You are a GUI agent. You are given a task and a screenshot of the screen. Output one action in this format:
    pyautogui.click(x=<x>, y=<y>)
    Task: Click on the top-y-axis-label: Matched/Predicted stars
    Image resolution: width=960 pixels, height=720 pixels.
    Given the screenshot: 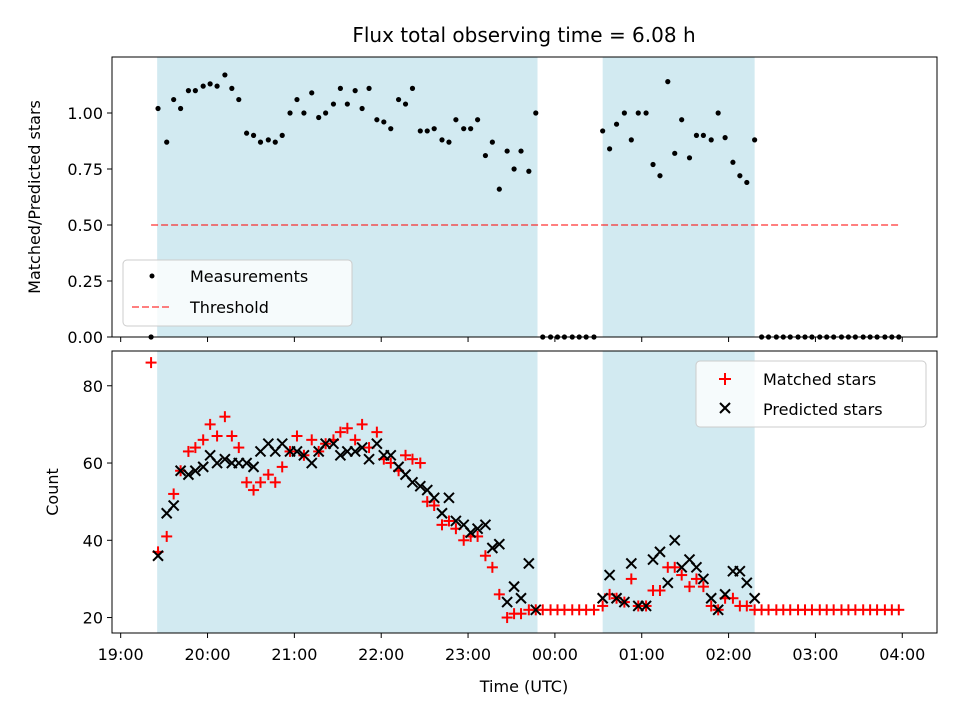 What is the action you would take?
    pyautogui.click(x=34, y=197)
    